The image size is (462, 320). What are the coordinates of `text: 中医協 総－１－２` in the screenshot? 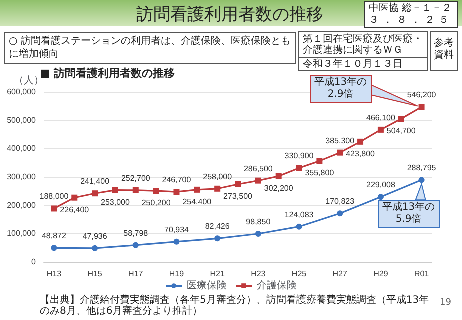 It's located at (411, 8).